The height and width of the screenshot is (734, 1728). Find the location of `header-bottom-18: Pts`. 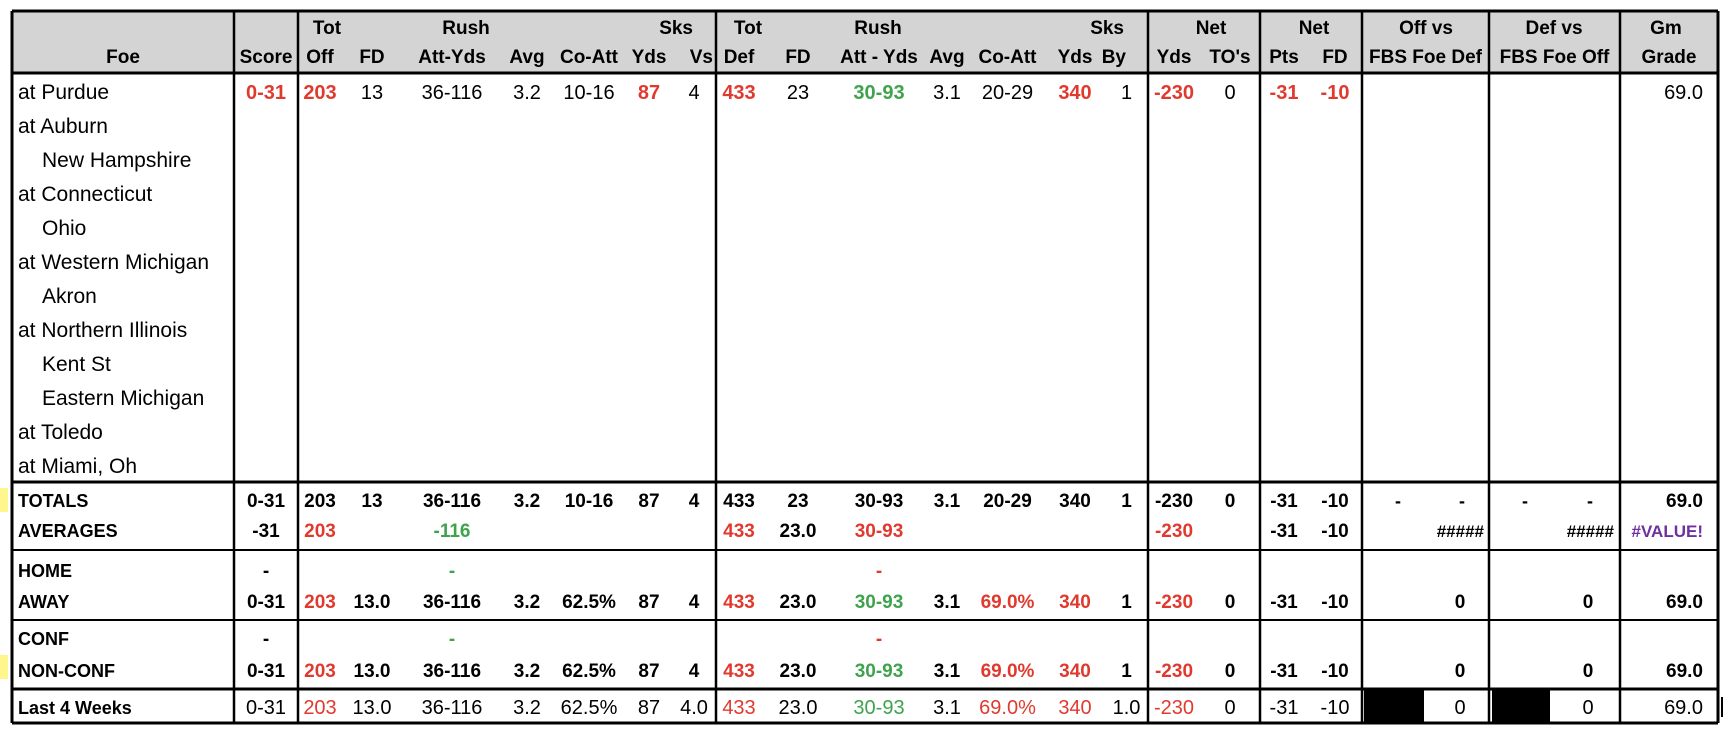

header-bottom-18: Pts is located at coordinates (1284, 57).